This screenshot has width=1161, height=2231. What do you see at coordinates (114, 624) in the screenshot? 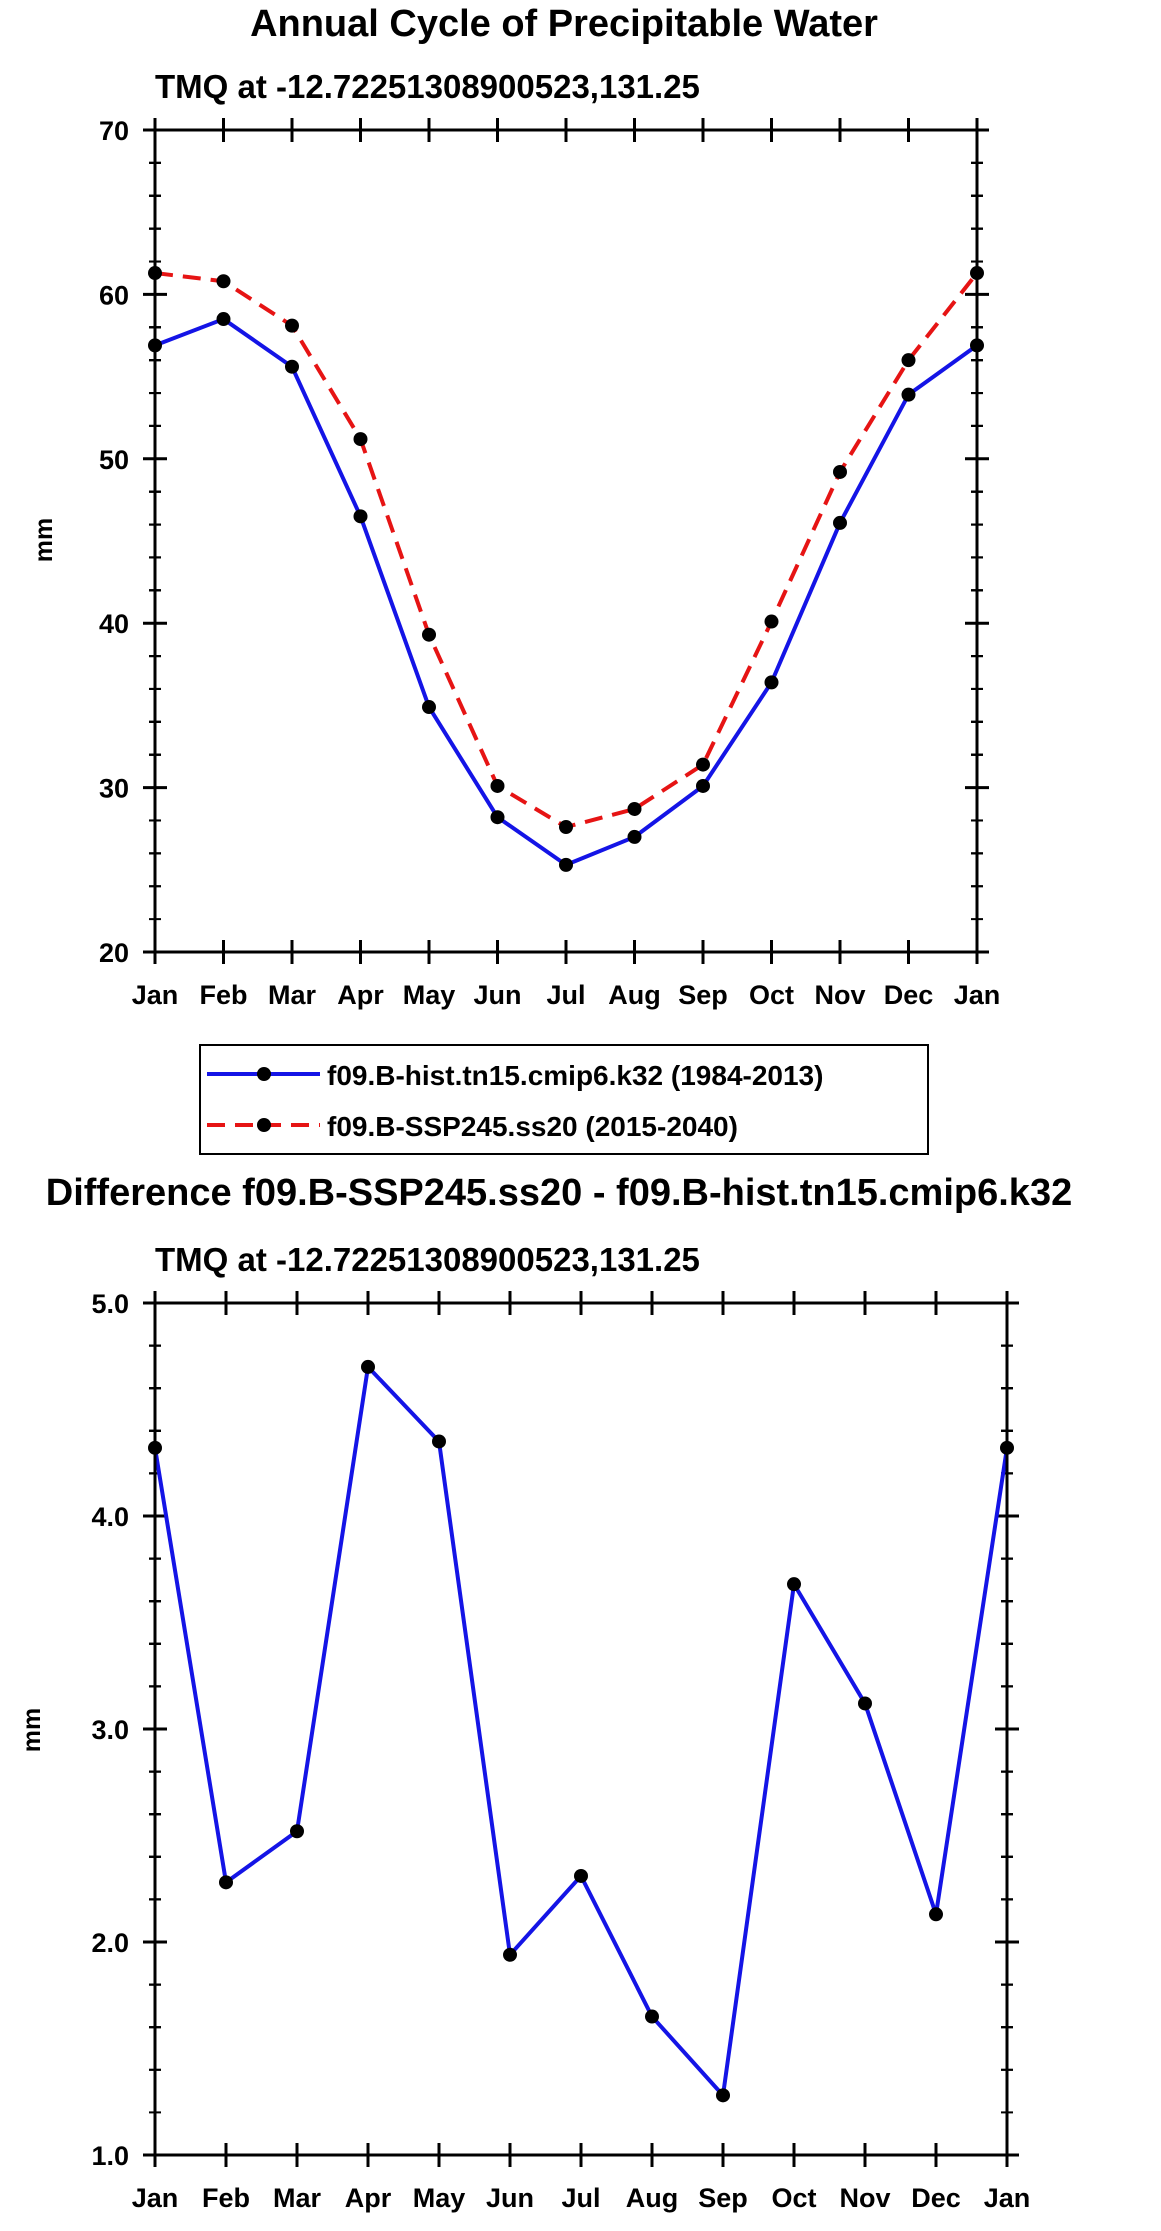
I see `y-tick-label: 40` at bounding box center [114, 624].